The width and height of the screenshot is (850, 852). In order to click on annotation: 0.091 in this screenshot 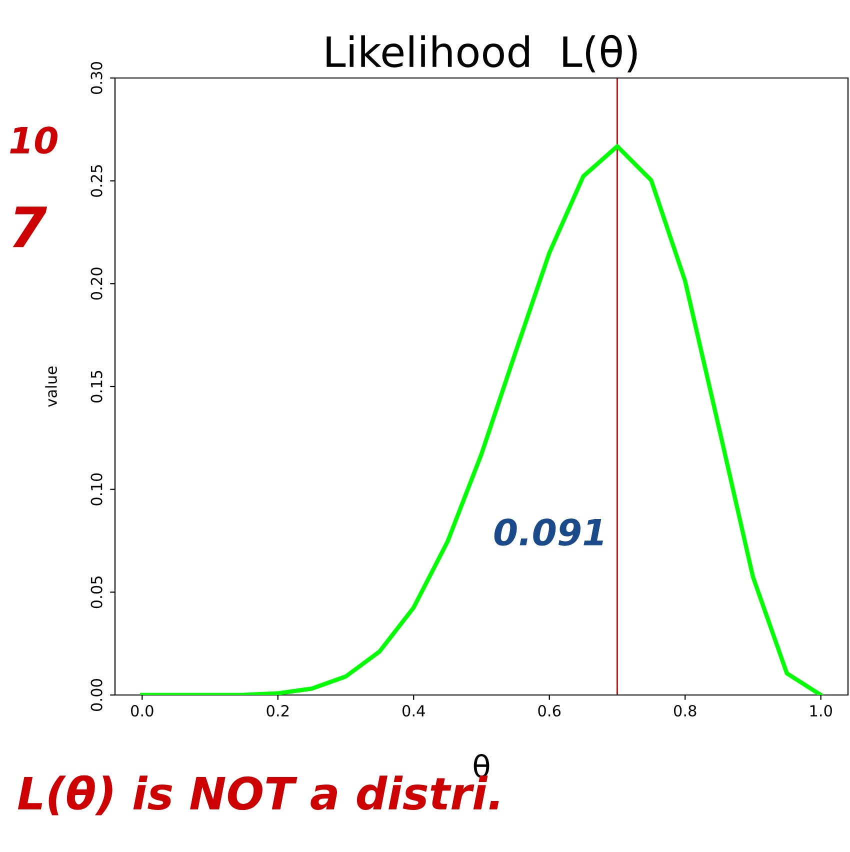, I will do `click(548, 532)`.